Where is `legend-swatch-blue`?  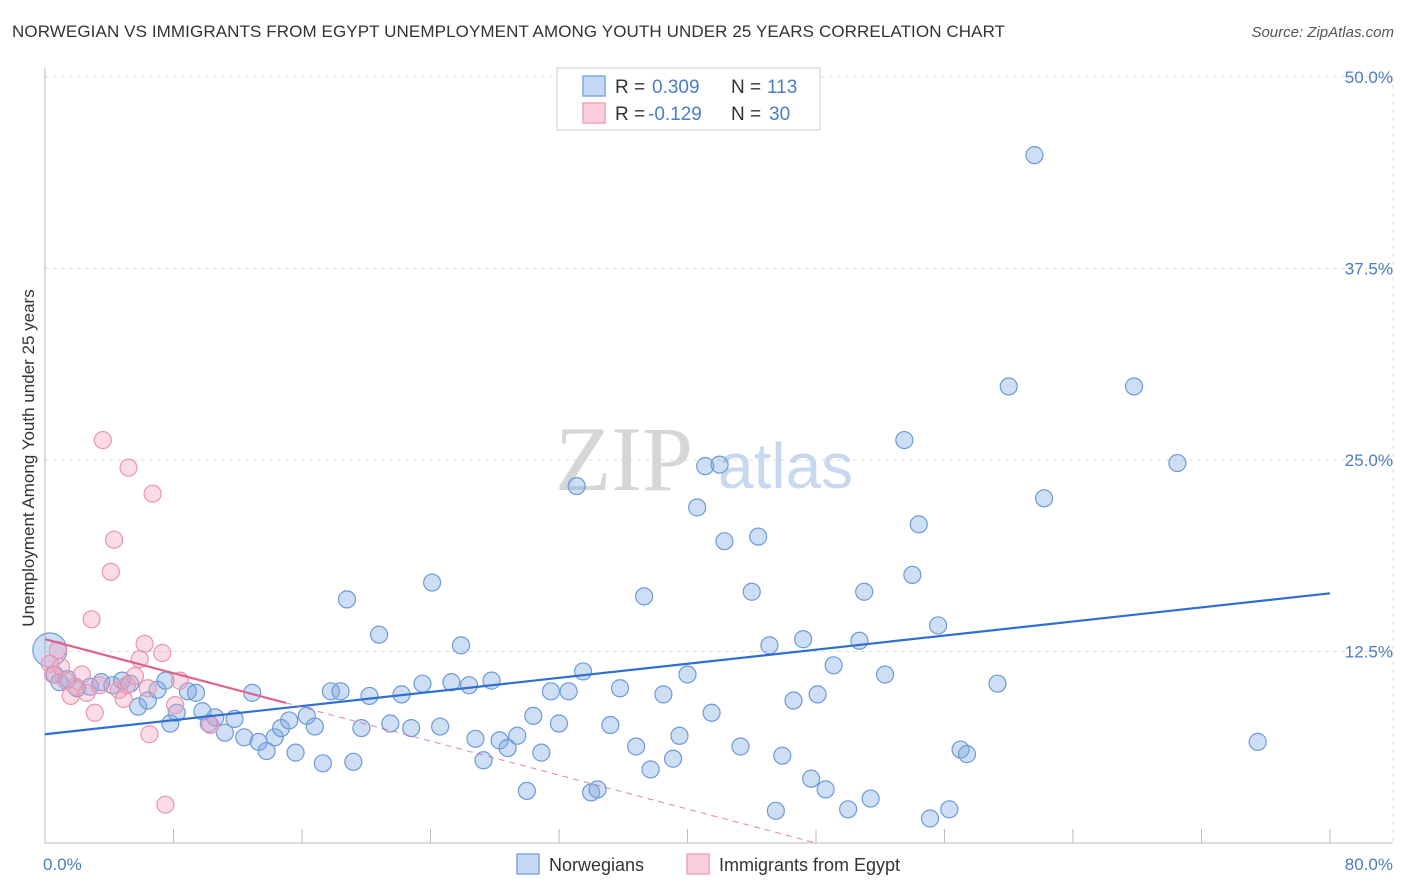 legend-swatch-blue is located at coordinates (594, 86).